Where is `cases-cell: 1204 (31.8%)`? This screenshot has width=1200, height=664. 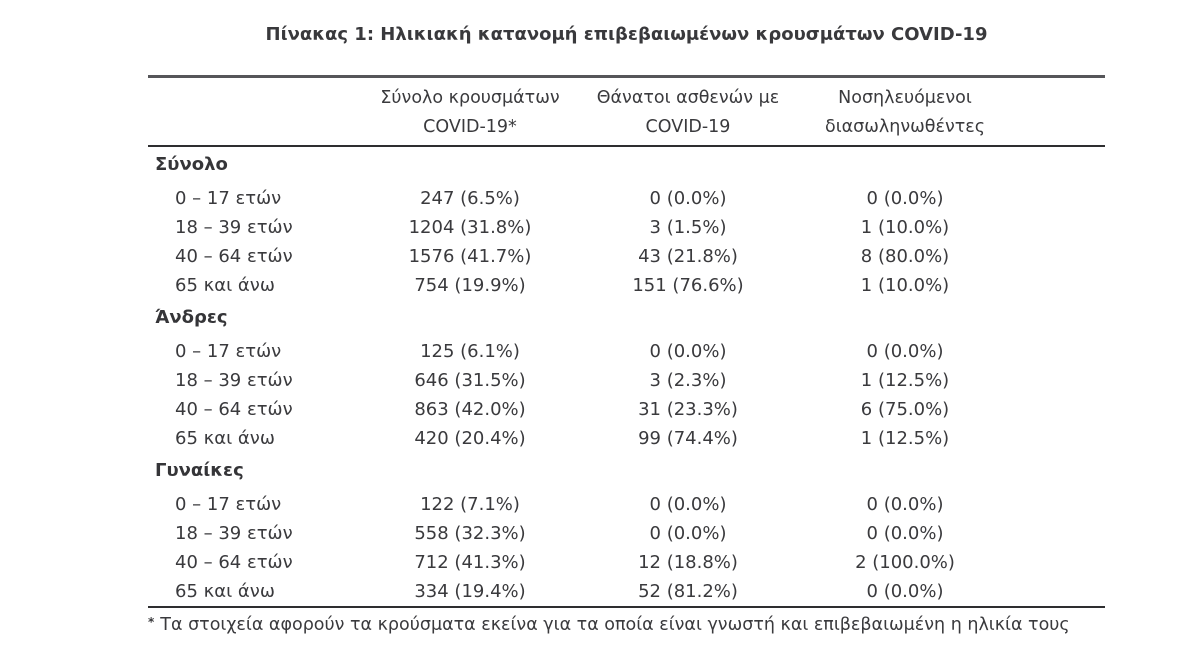 cases-cell: 1204 (31.8%) is located at coordinates (470, 227).